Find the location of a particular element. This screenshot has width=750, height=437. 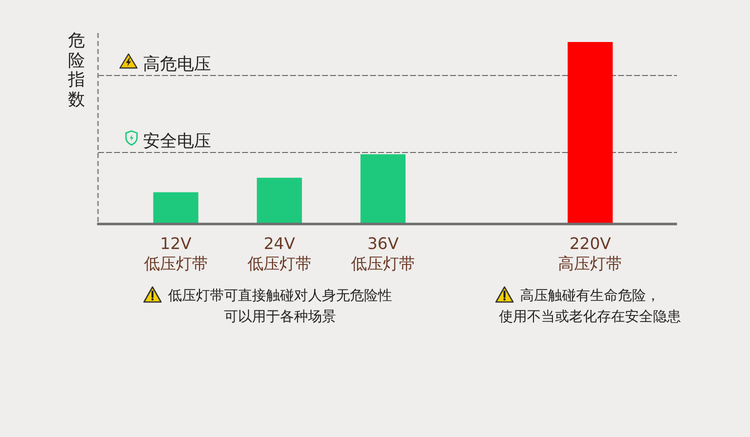

x-tick-label: 12V 低压灯带 is located at coordinates (176, 254).